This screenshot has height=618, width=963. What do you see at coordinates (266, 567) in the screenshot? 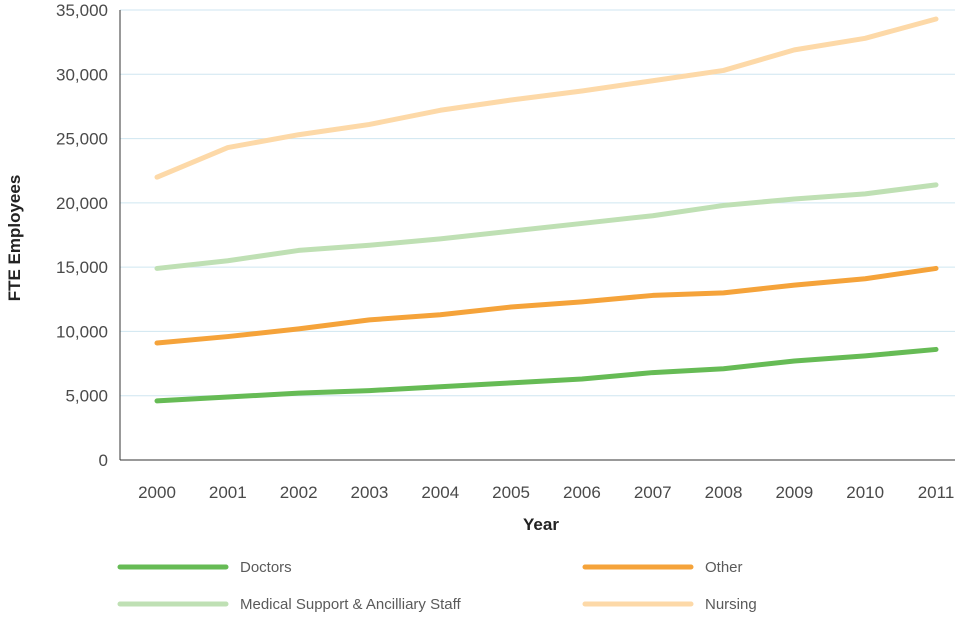
I see `legend-label: Doctors` at bounding box center [266, 567].